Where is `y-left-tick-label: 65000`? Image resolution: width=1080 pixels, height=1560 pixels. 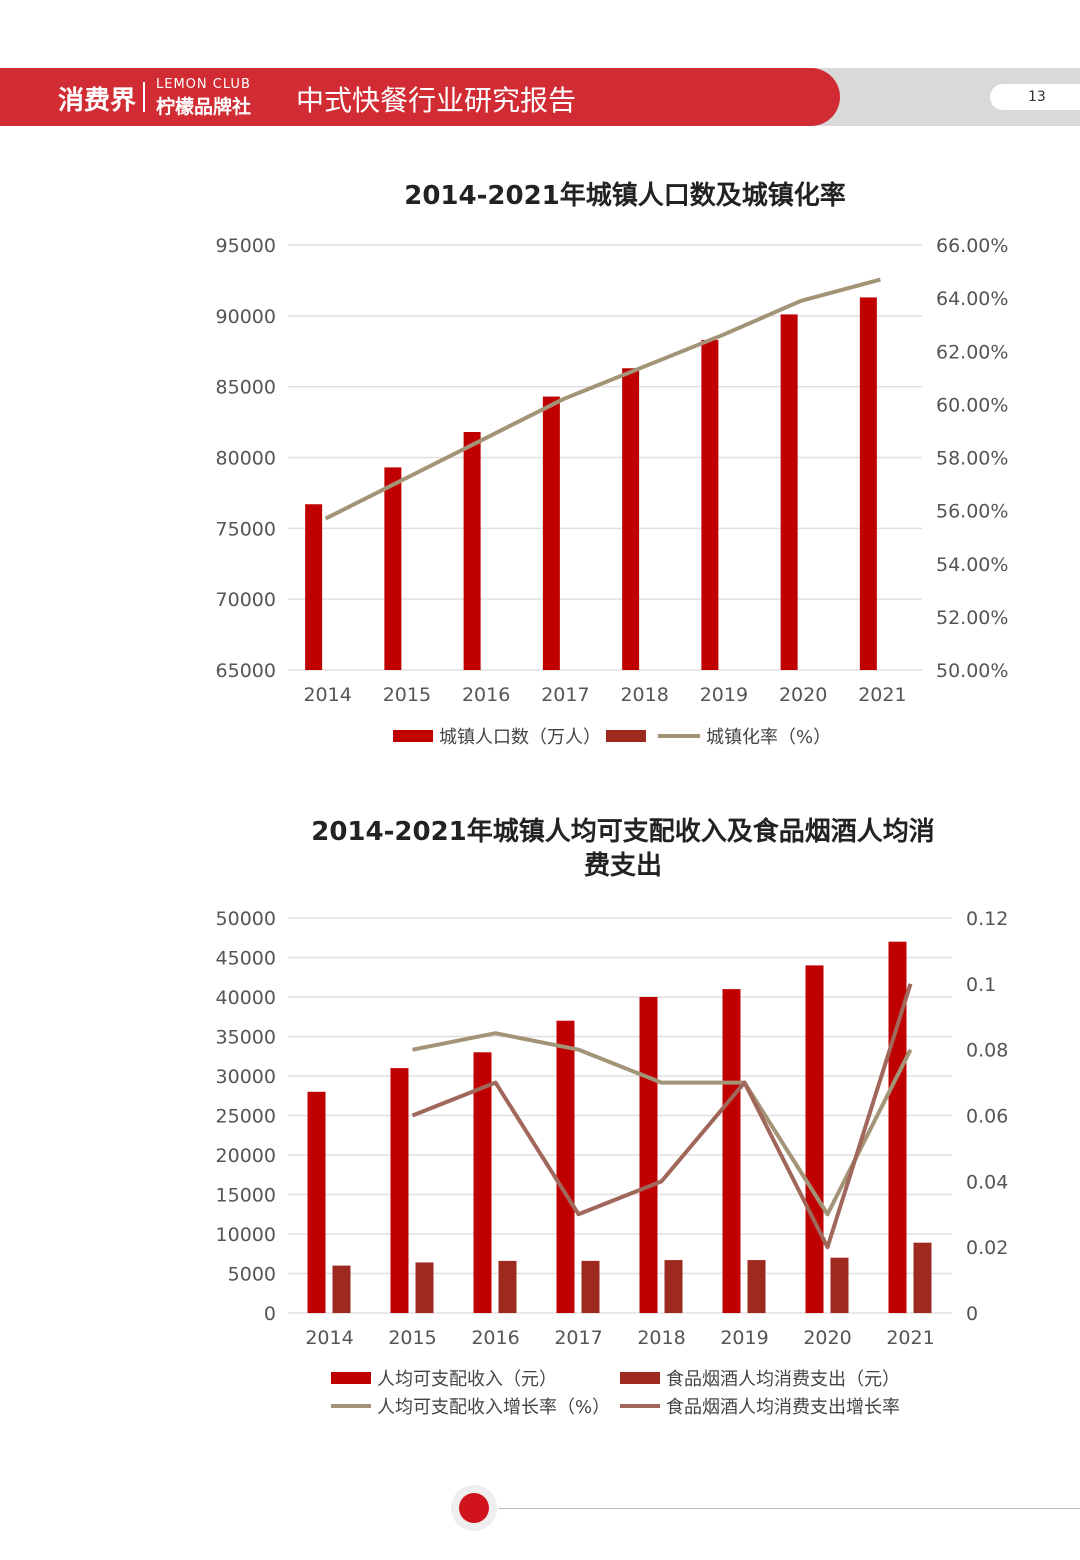 y-left-tick-label: 65000 is located at coordinates (246, 671).